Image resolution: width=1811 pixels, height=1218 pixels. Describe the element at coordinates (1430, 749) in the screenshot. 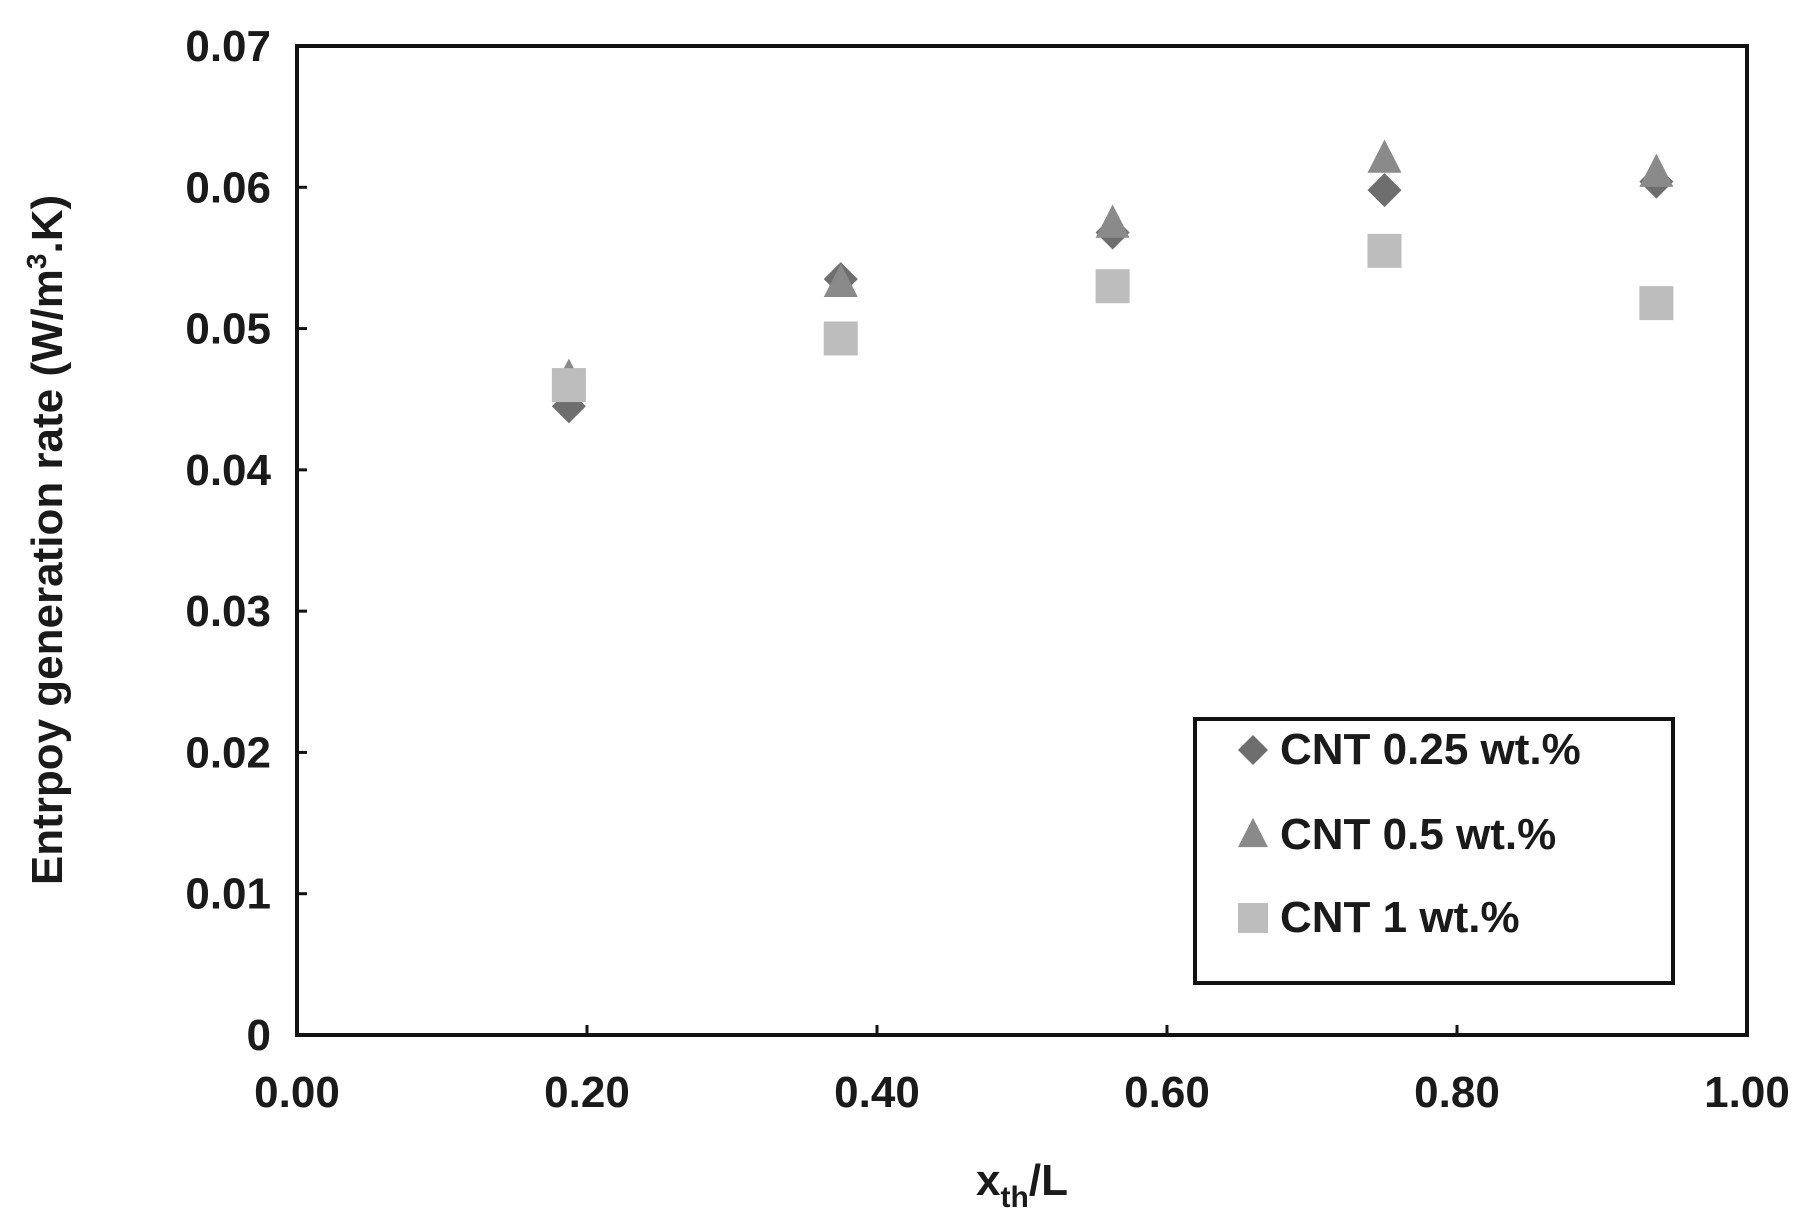

I see `legend-label: CNT 0.25 wt.%` at that location.